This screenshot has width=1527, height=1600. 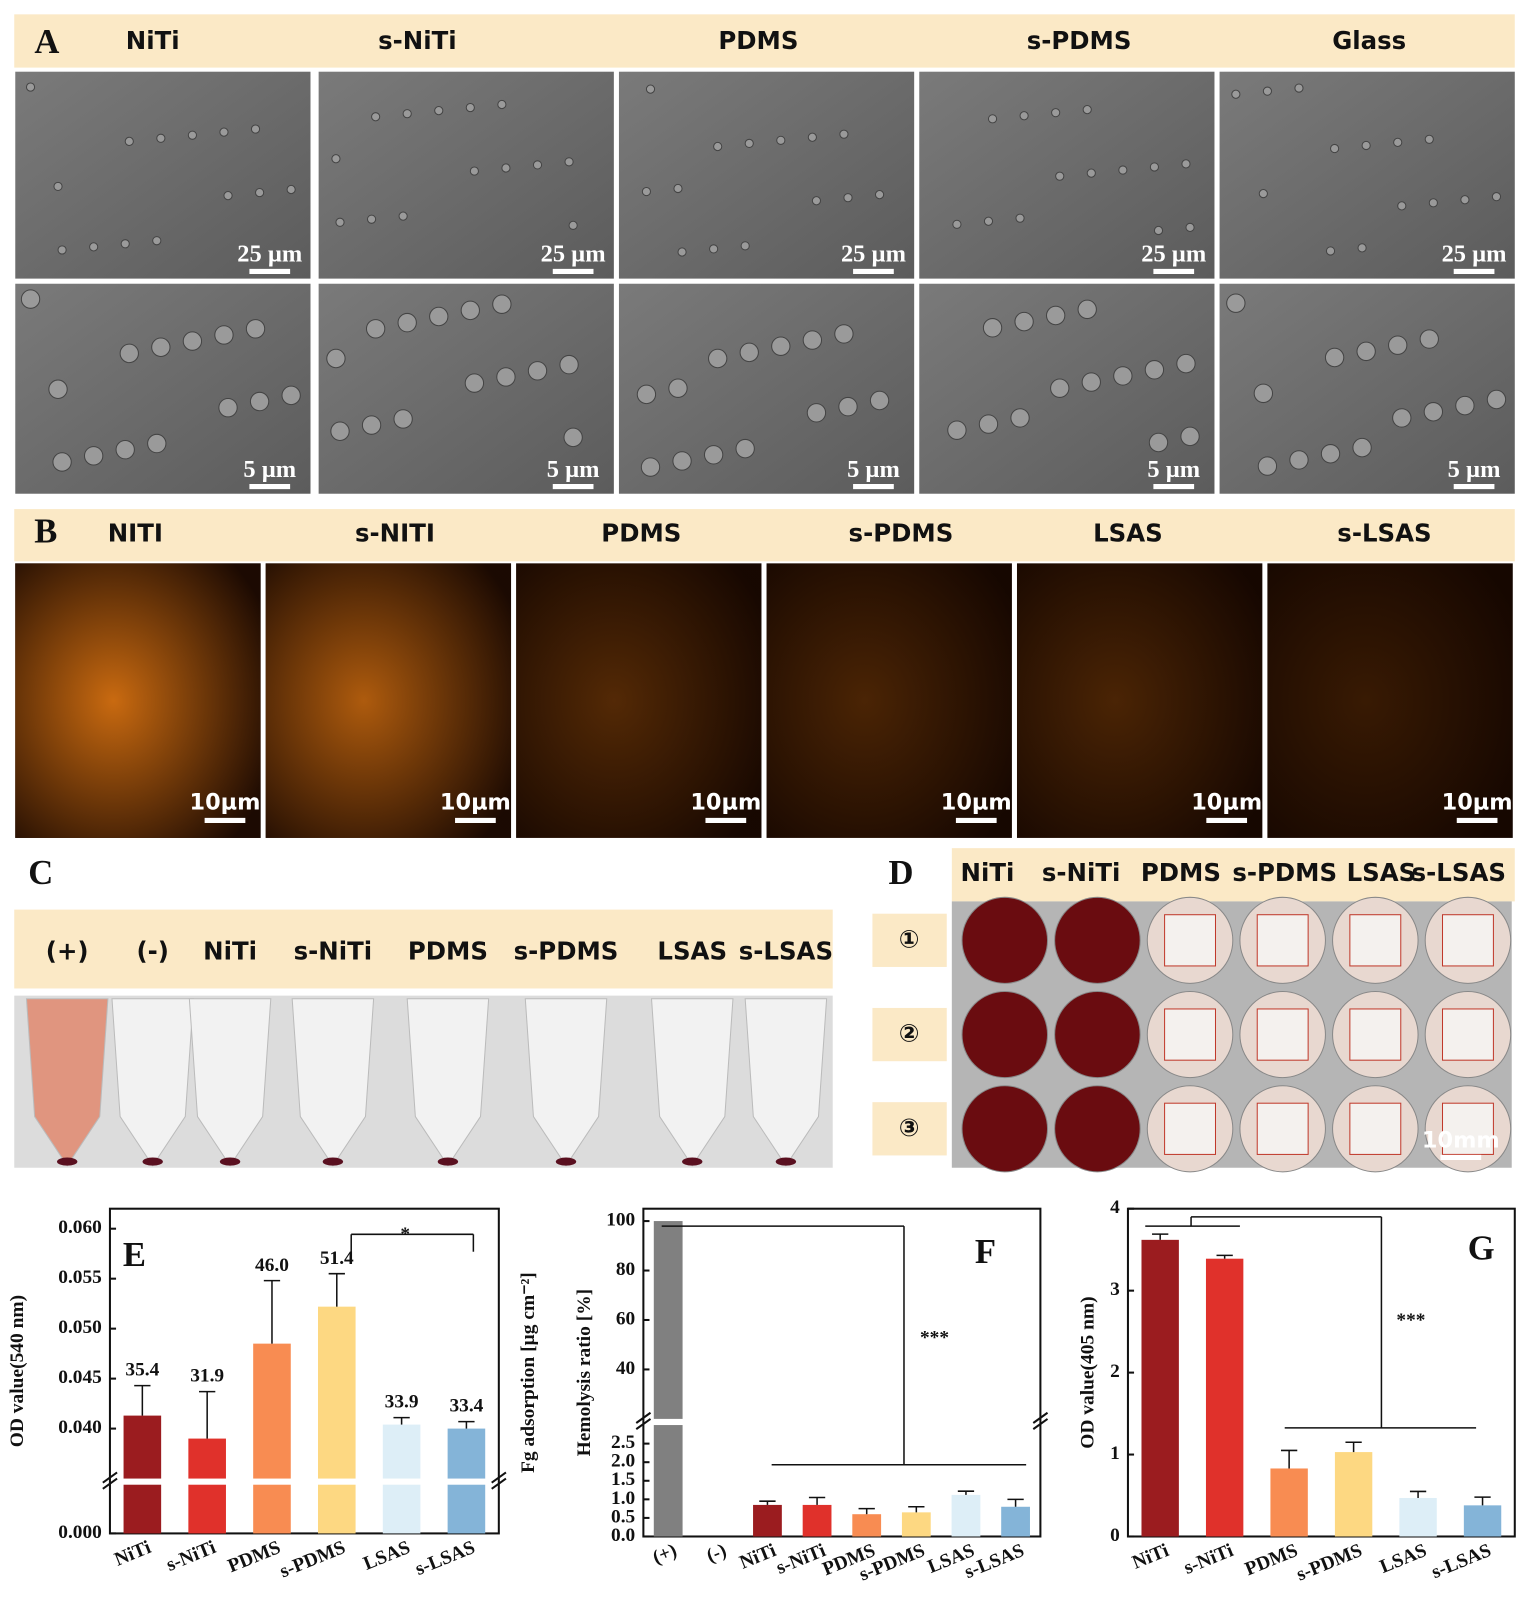 What do you see at coordinates (620, 1219) in the screenshot?
I see `y-tick-label: 100` at bounding box center [620, 1219].